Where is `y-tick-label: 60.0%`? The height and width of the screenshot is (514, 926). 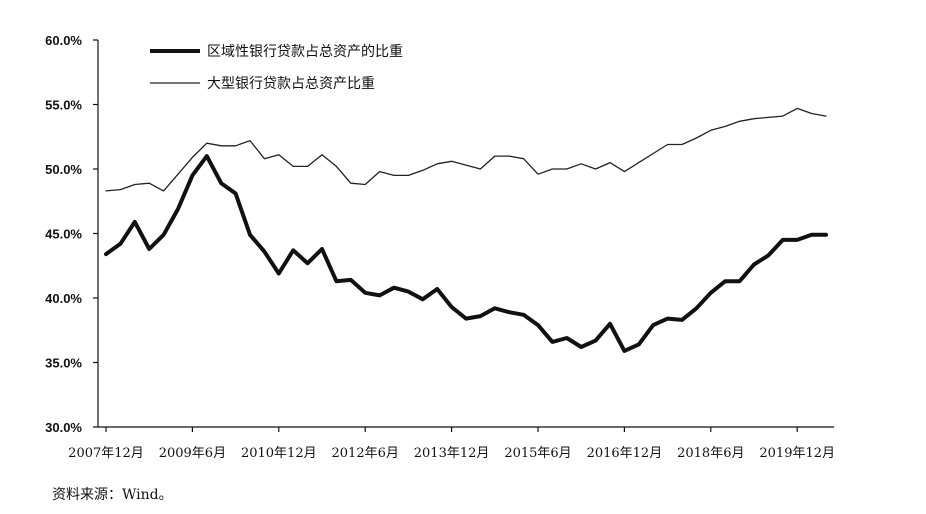
y-tick-label: 60.0% is located at coordinates (63, 40).